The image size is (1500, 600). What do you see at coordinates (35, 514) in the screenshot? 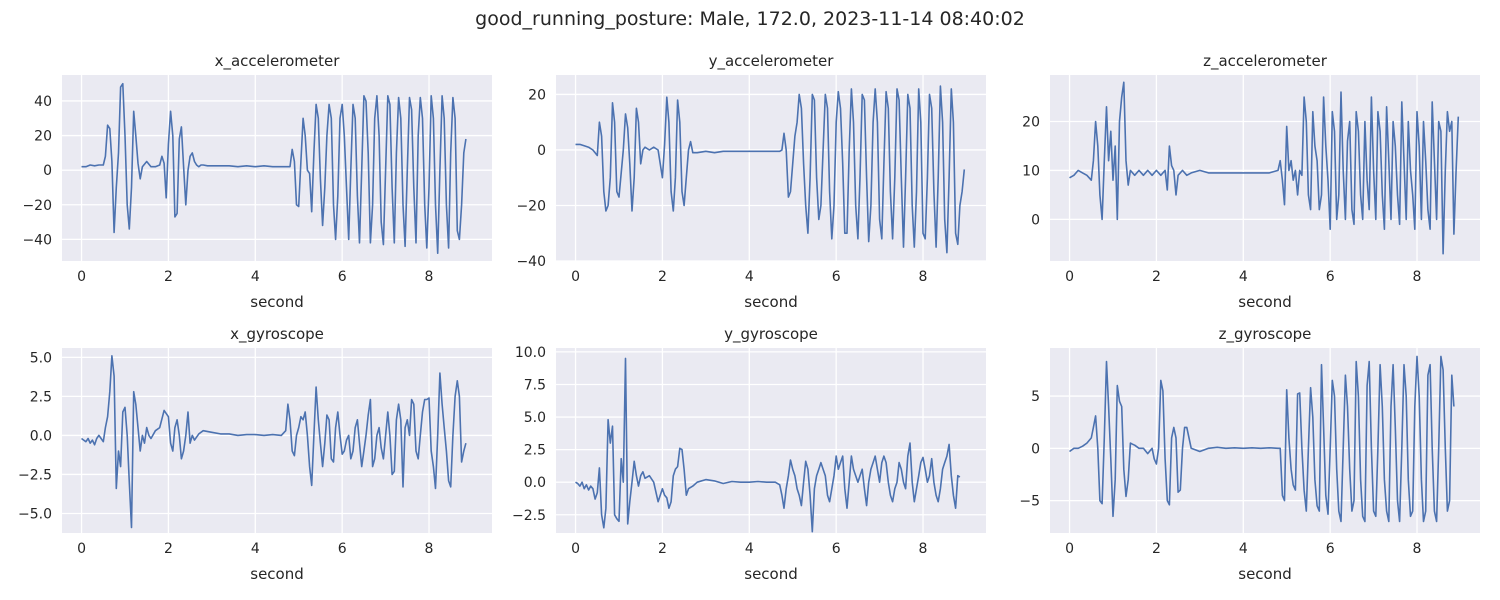
I see `y-tick-label: −5.0` at bounding box center [35, 514].